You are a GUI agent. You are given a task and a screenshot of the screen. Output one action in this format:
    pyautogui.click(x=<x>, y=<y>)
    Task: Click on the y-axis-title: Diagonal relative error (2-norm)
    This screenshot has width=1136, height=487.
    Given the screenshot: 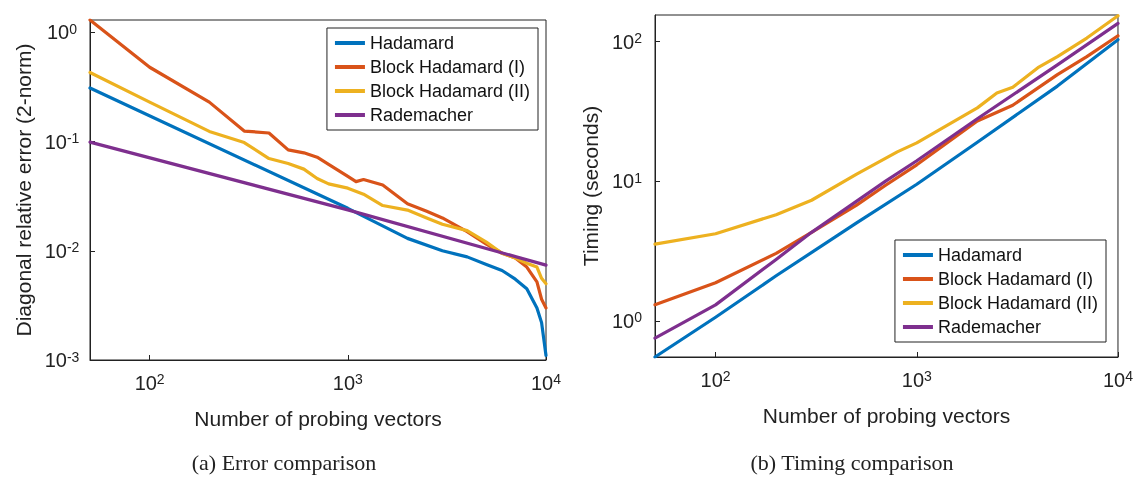 What is the action you would take?
    pyautogui.click(x=23, y=190)
    